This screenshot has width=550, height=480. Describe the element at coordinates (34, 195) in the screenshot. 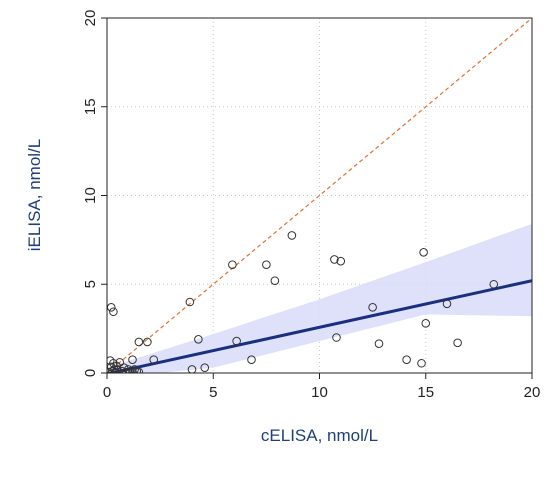

I see `y-axis-title: iELISA, nmol/L` at that location.